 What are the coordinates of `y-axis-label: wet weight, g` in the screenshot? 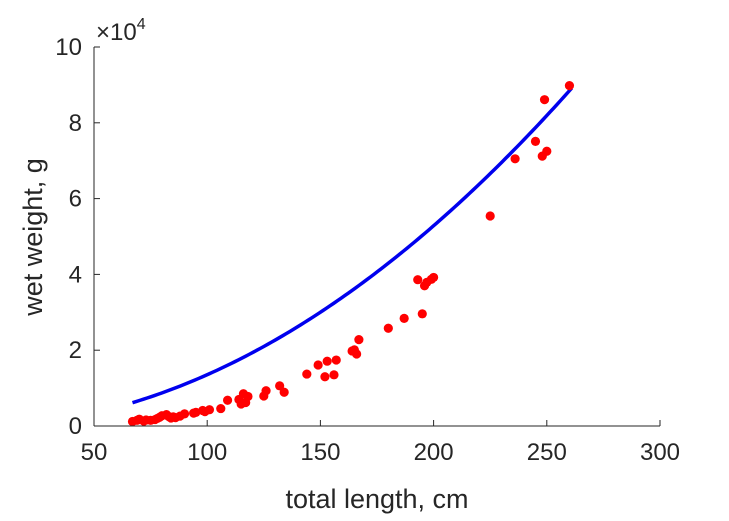 It's located at (33, 237).